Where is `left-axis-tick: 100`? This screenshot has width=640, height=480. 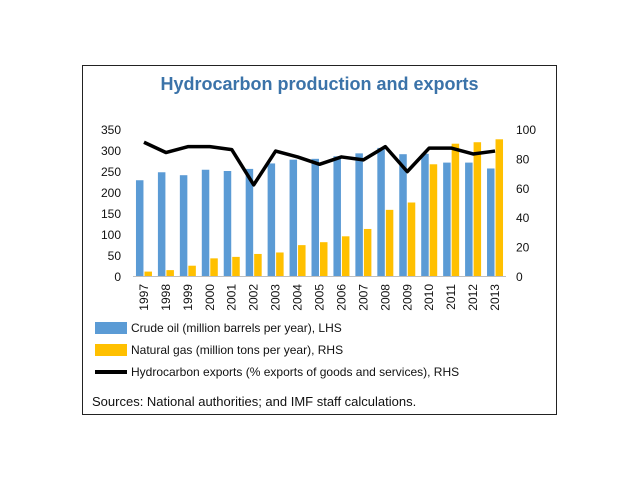 left-axis-tick: 100 is located at coordinates (111, 235).